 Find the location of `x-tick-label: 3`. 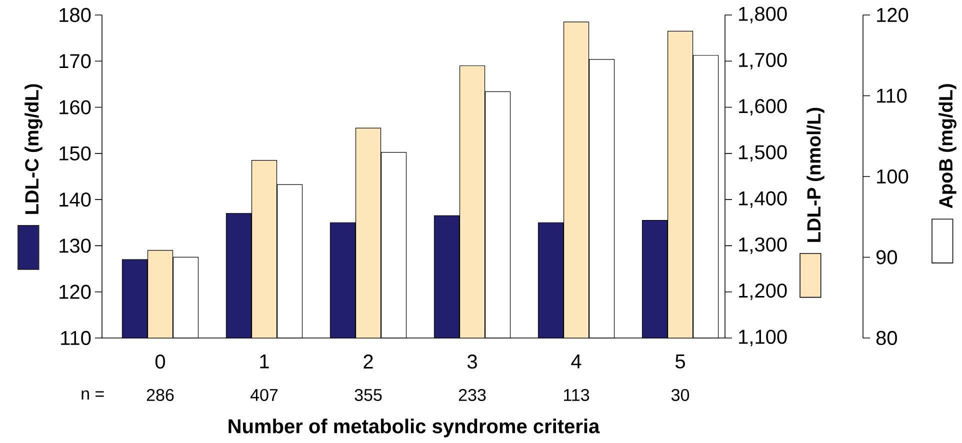

x-tick-label: 3 is located at coordinates (472, 361).